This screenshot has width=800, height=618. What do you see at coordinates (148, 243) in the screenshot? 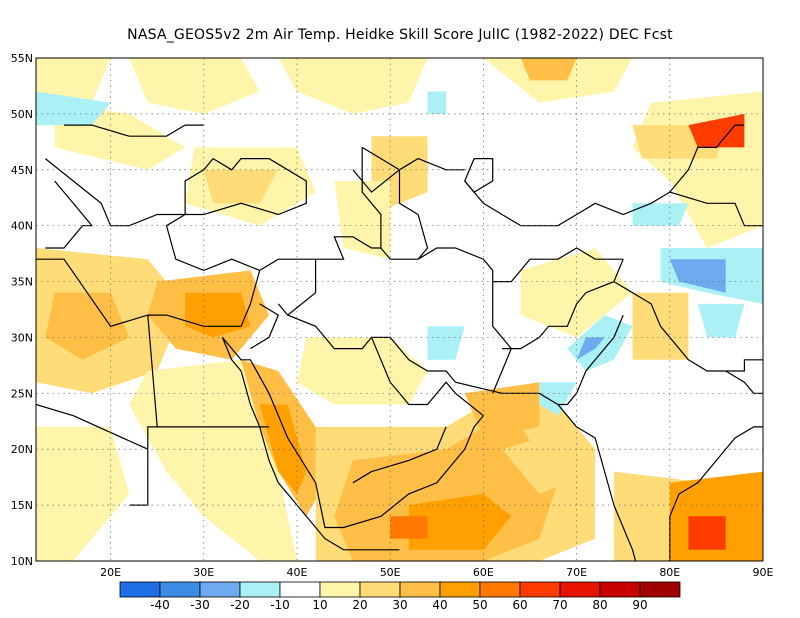
I see `coast-mediterranean` at bounding box center [148, 243].